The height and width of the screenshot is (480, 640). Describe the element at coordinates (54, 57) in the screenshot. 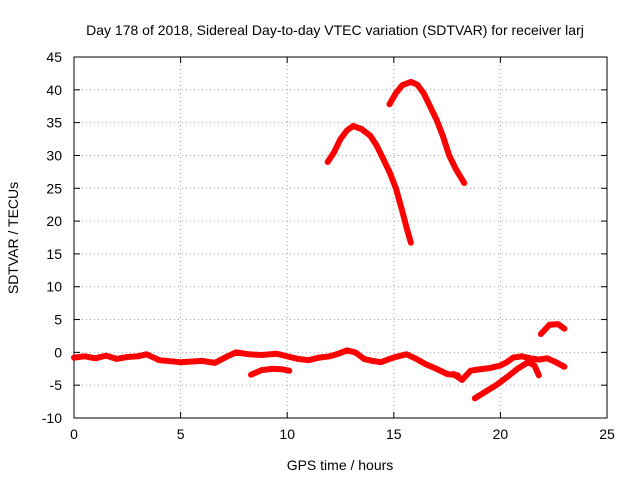

I see `y-tick-label: 45` at that location.